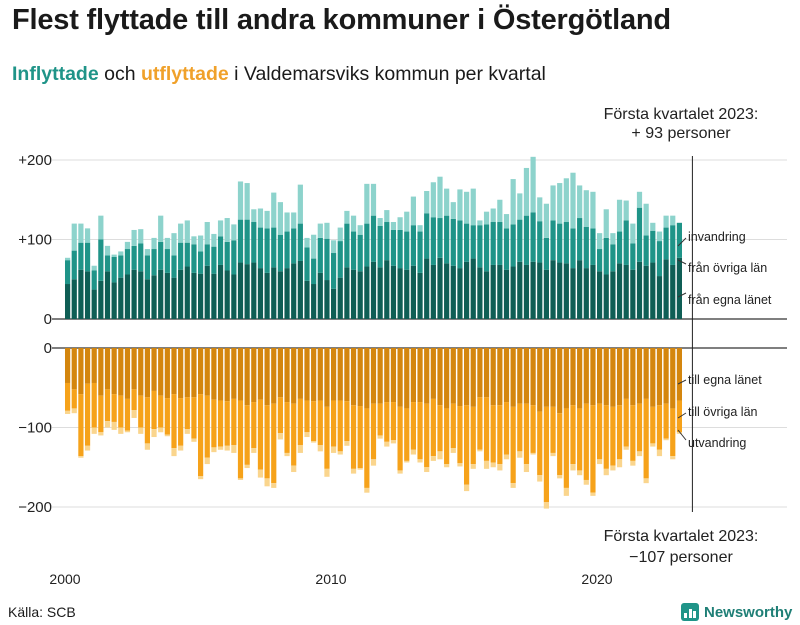 The image size is (800, 625). What do you see at coordinates (42, 612) in the screenshot?
I see `source-note: Källa: SCB` at bounding box center [42, 612].